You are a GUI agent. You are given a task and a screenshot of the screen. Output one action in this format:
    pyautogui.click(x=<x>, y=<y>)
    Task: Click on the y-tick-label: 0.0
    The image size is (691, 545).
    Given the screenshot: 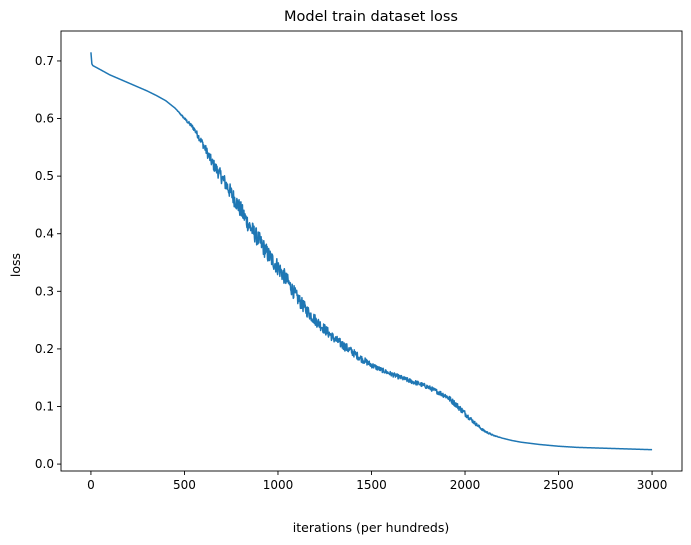 What is the action you would take?
    pyautogui.click(x=44, y=464)
    